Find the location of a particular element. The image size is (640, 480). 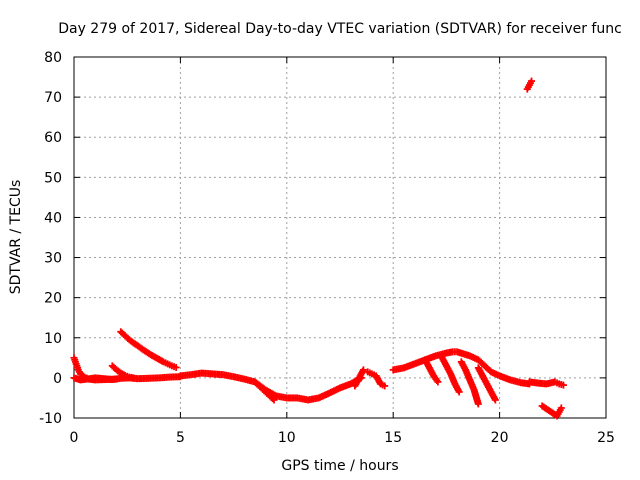

x-tick-label: 5 is located at coordinates (180, 438).